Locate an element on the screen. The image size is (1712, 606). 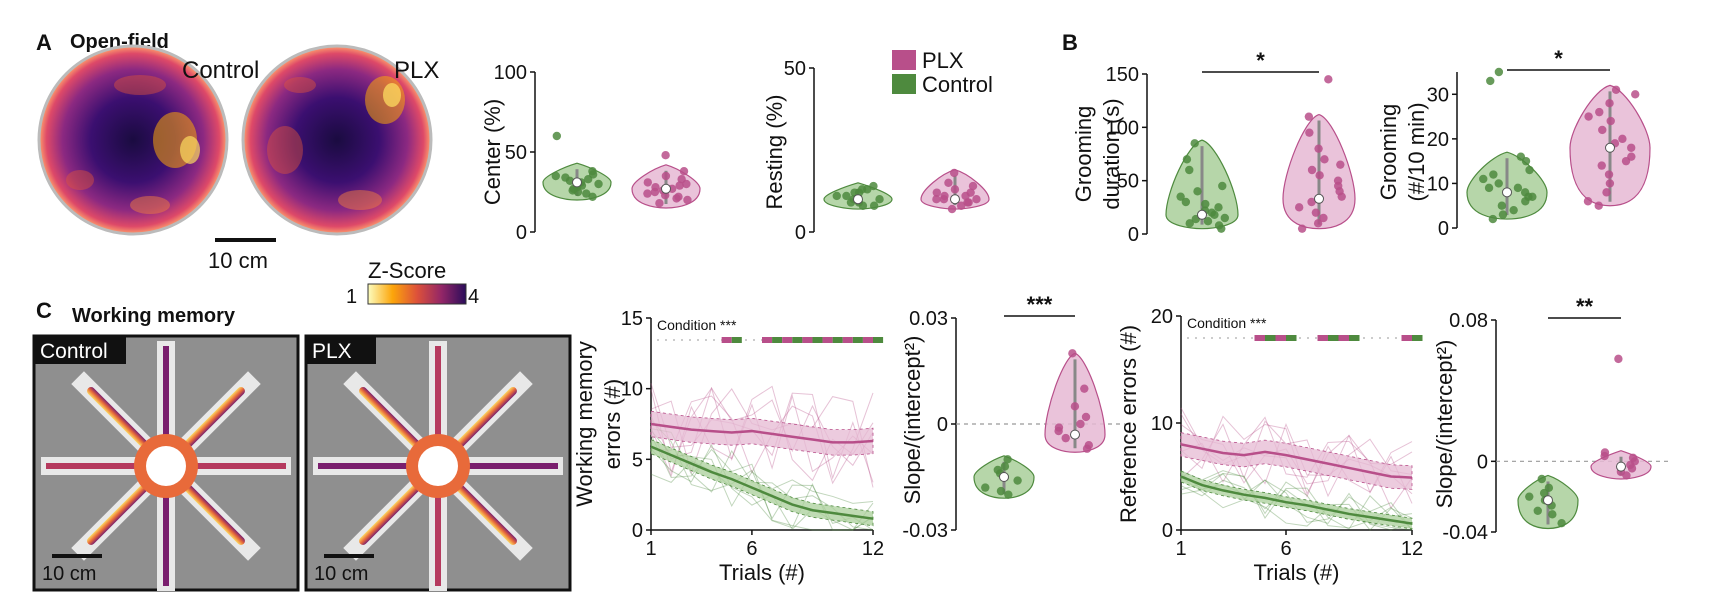
chart-ref-slope: -0.04 0 0.08 Slope/(intercept²) ** is located at coordinates (1551, 419).